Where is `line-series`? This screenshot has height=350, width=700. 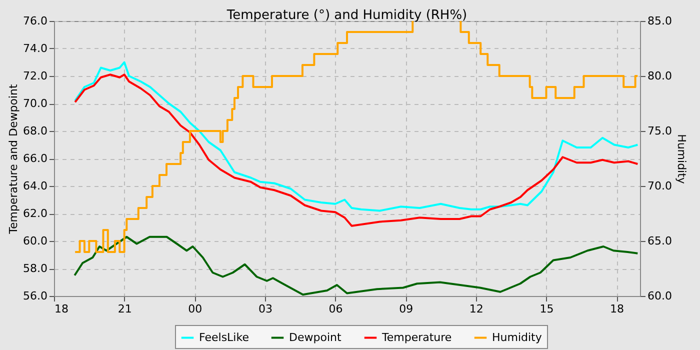 line-series is located at coordinates (356, 266).